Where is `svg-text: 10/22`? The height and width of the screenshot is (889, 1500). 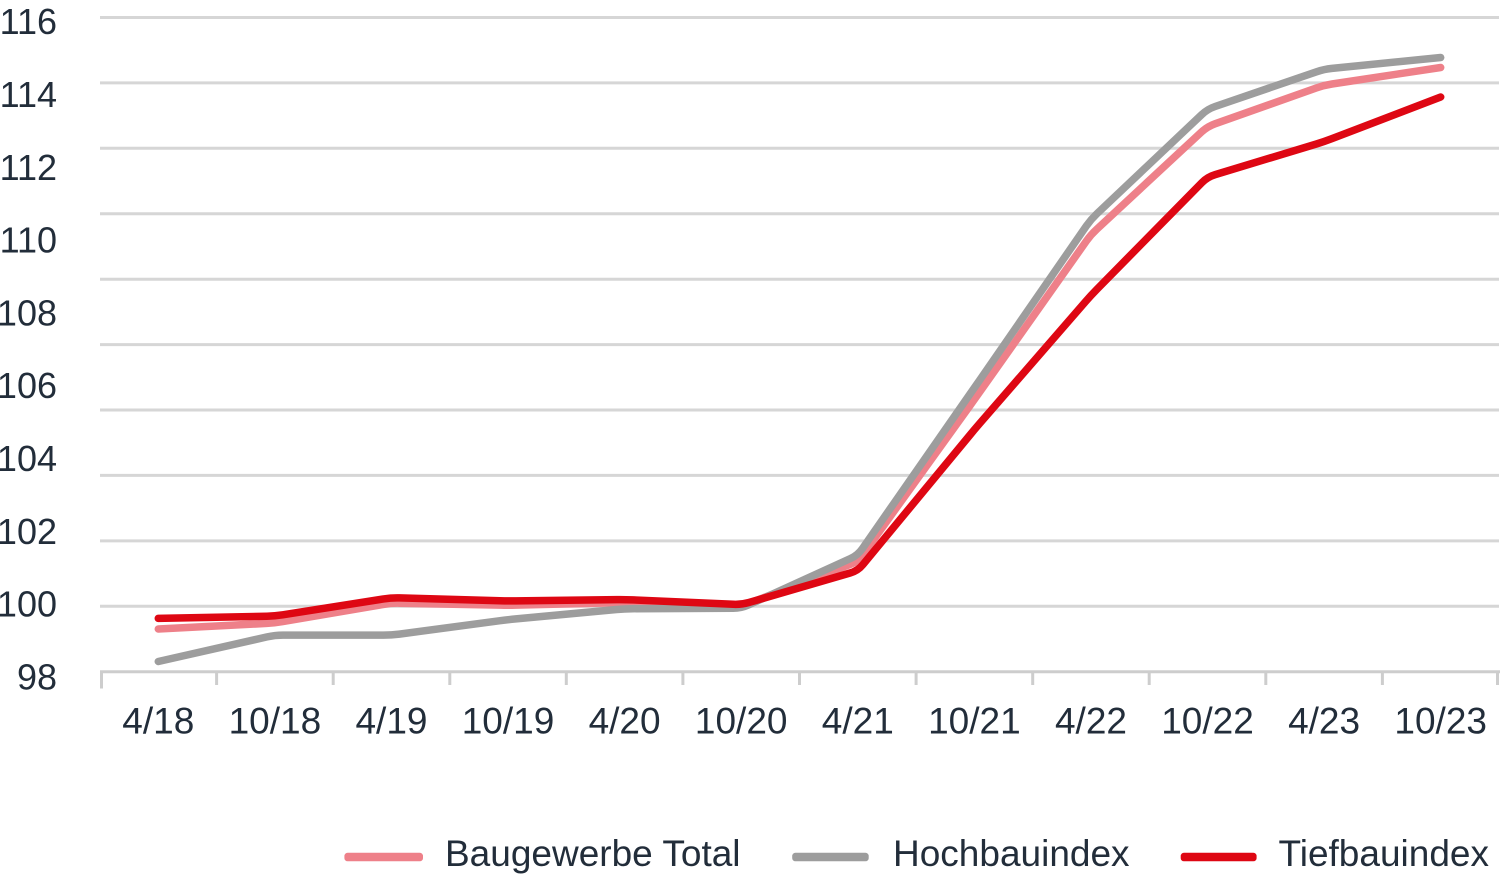
svg-text: 10/22 is located at coordinates (1207, 720).